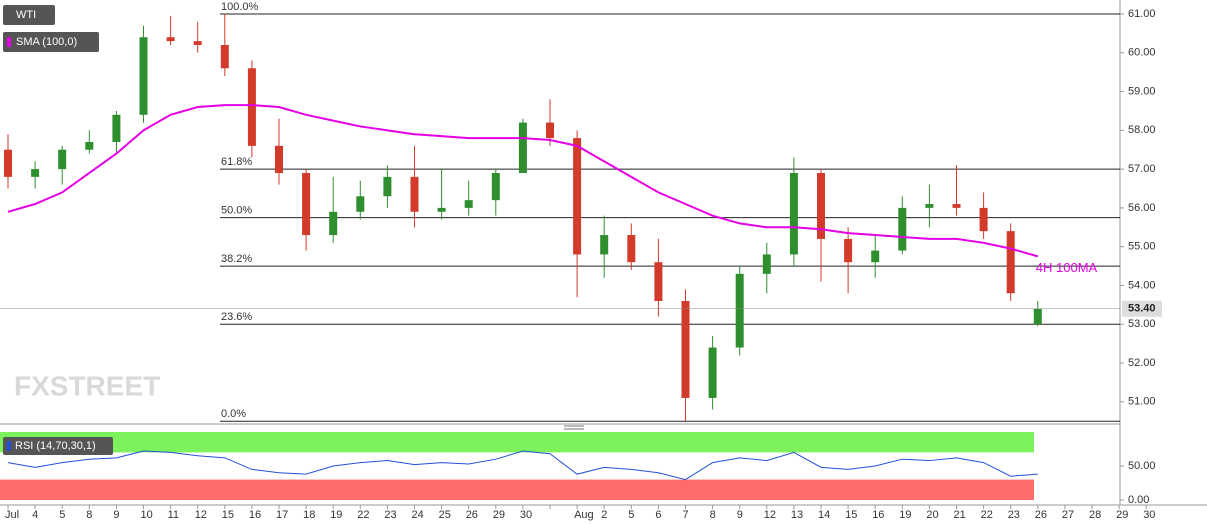  Describe the element at coordinates (12, 515) in the screenshot. I see `x-tick-label: Jul` at that location.